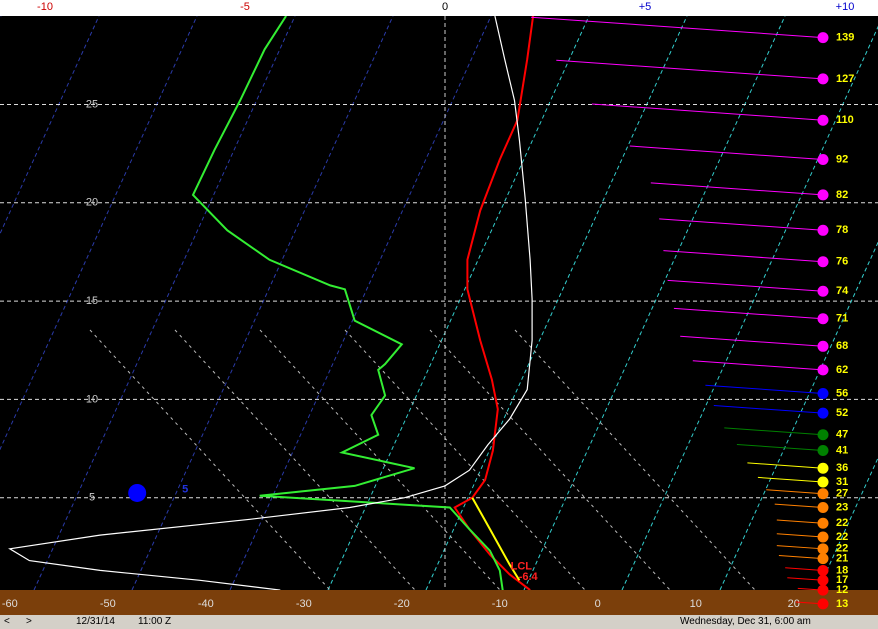 The width and height of the screenshot is (878, 629). I want to click on x-tick-label: -30, so click(304, 604).